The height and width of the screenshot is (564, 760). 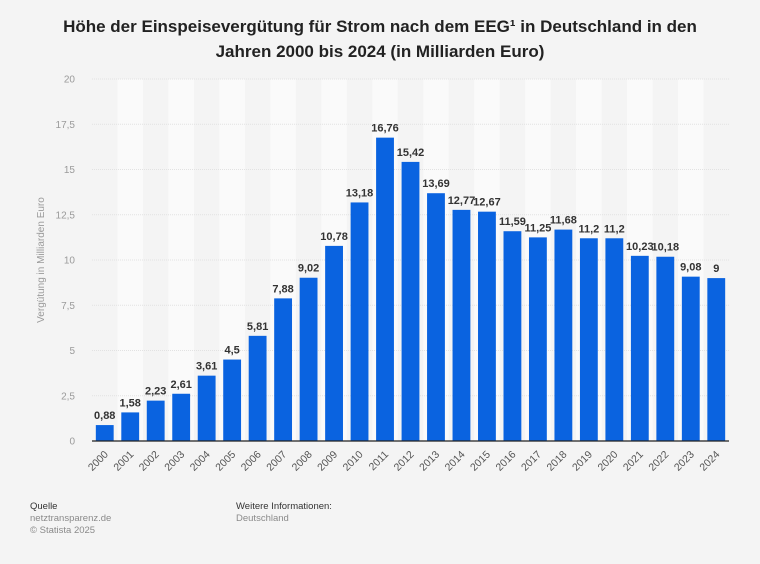 What do you see at coordinates (709, 461) in the screenshot?
I see `x-tick-label: 2024` at bounding box center [709, 461].